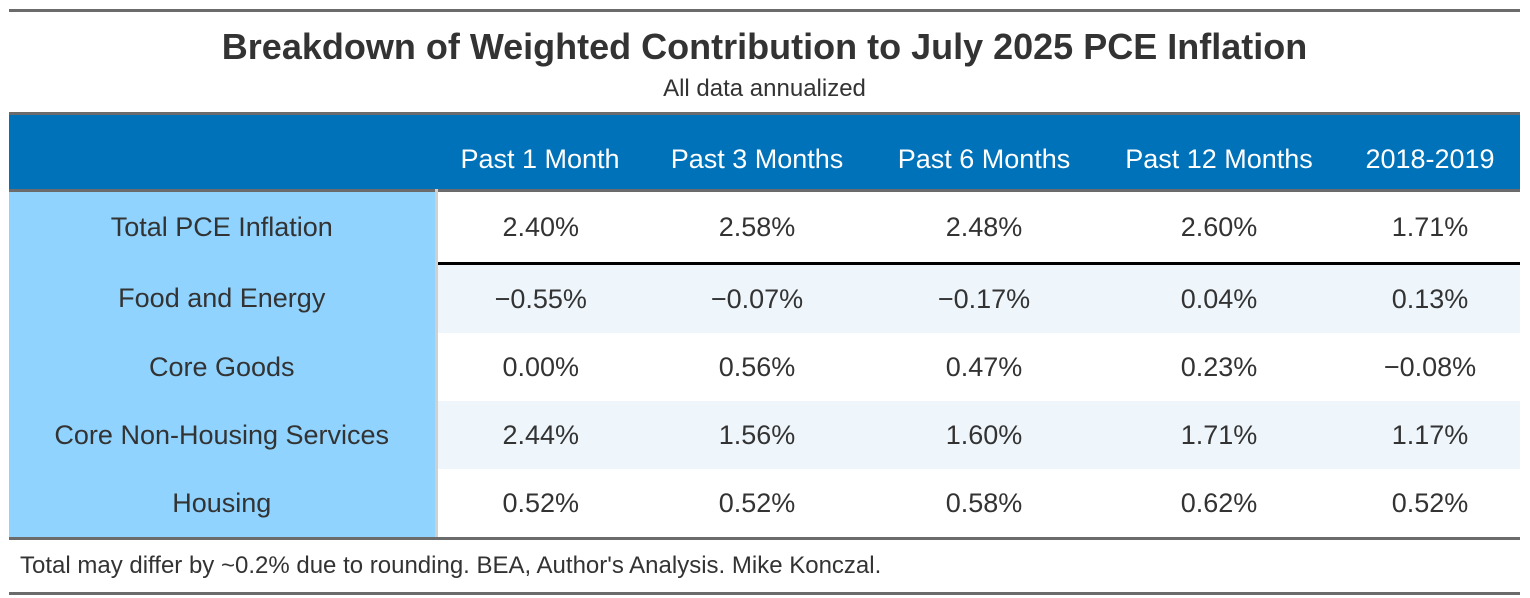 The width and height of the screenshot is (1530, 598). Describe the element at coordinates (540, 435) in the screenshot. I see `table-cell: 2.44%` at that location.